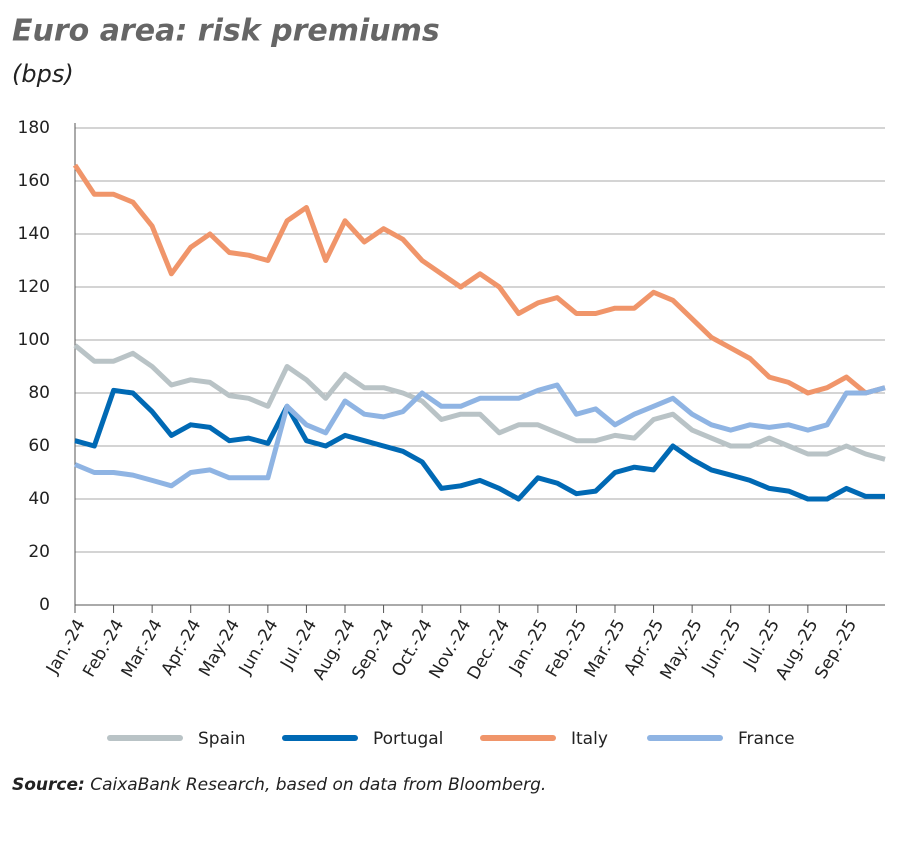  What do you see at coordinates (226, 31) in the screenshot?
I see `chart-title: Euro area: risk premiums` at bounding box center [226, 31].